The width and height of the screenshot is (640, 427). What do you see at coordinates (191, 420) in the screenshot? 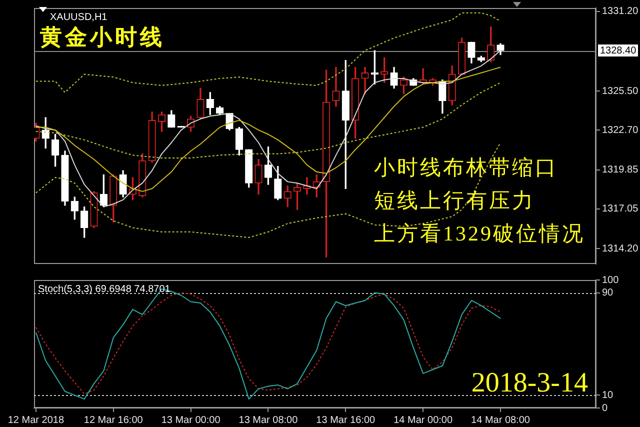
I see `x-tick-label: 13 Mar 00:00` at bounding box center [191, 420].